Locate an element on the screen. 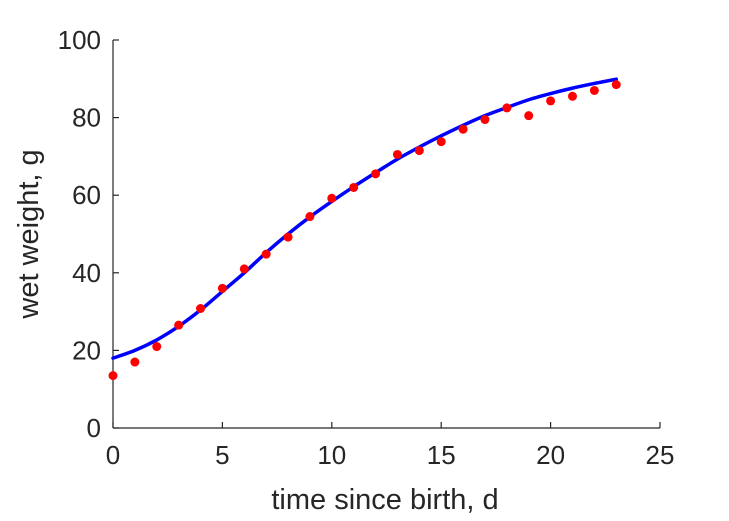  x-tick-label: 0 is located at coordinates (113, 455).